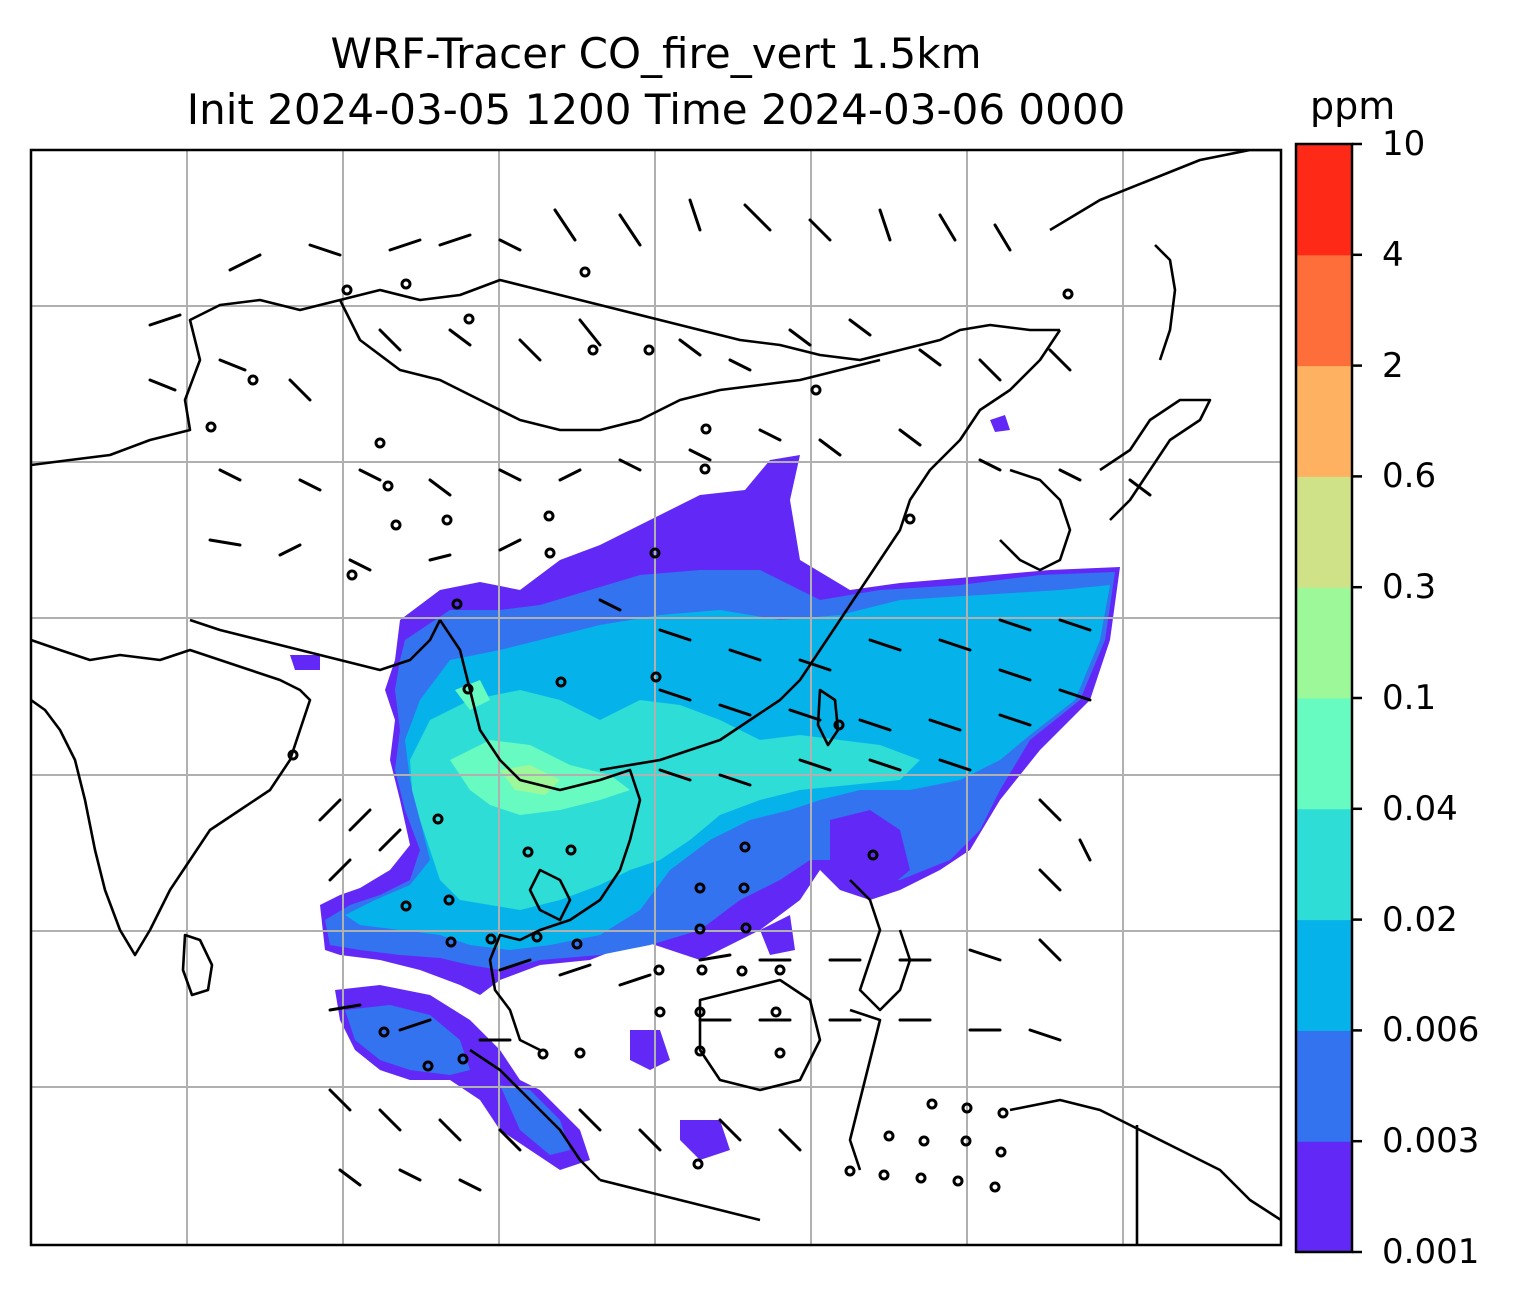 The width and height of the screenshot is (1528, 1306). Describe the element at coordinates (1409, 587) in the screenshot. I see `colorbar-tick-label: 0.3` at that location.